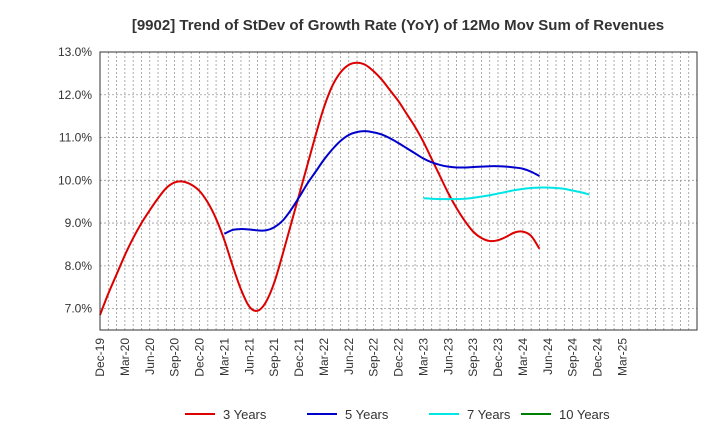 This screenshot has height=440, width=720. I want to click on series-line-7-years, so click(506, 193).